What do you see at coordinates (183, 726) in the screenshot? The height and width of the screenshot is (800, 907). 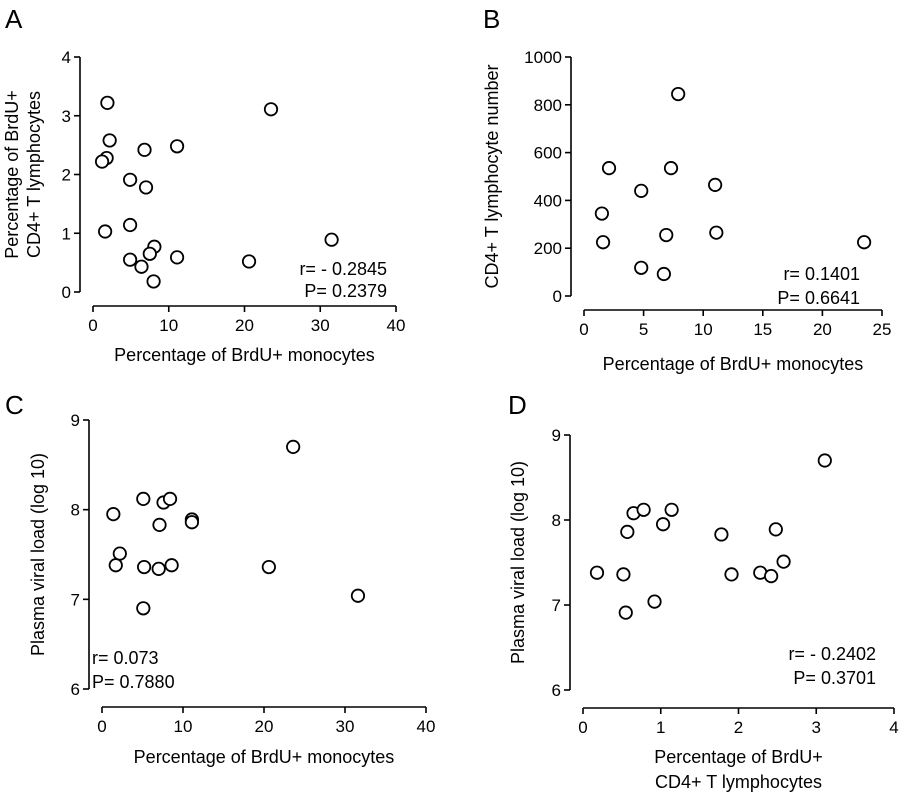 I see `panel-c-x-tick-label: 10` at bounding box center [183, 726].